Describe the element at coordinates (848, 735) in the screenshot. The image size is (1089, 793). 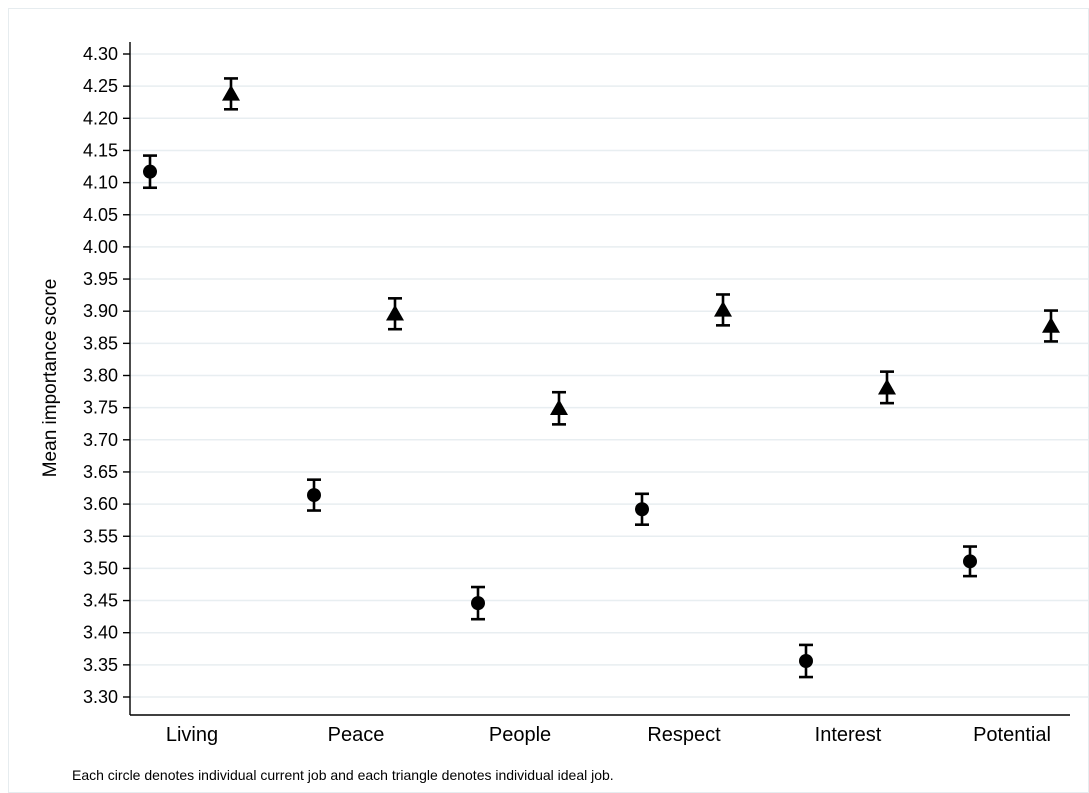
I see `x-tick-label: Interest` at that location.